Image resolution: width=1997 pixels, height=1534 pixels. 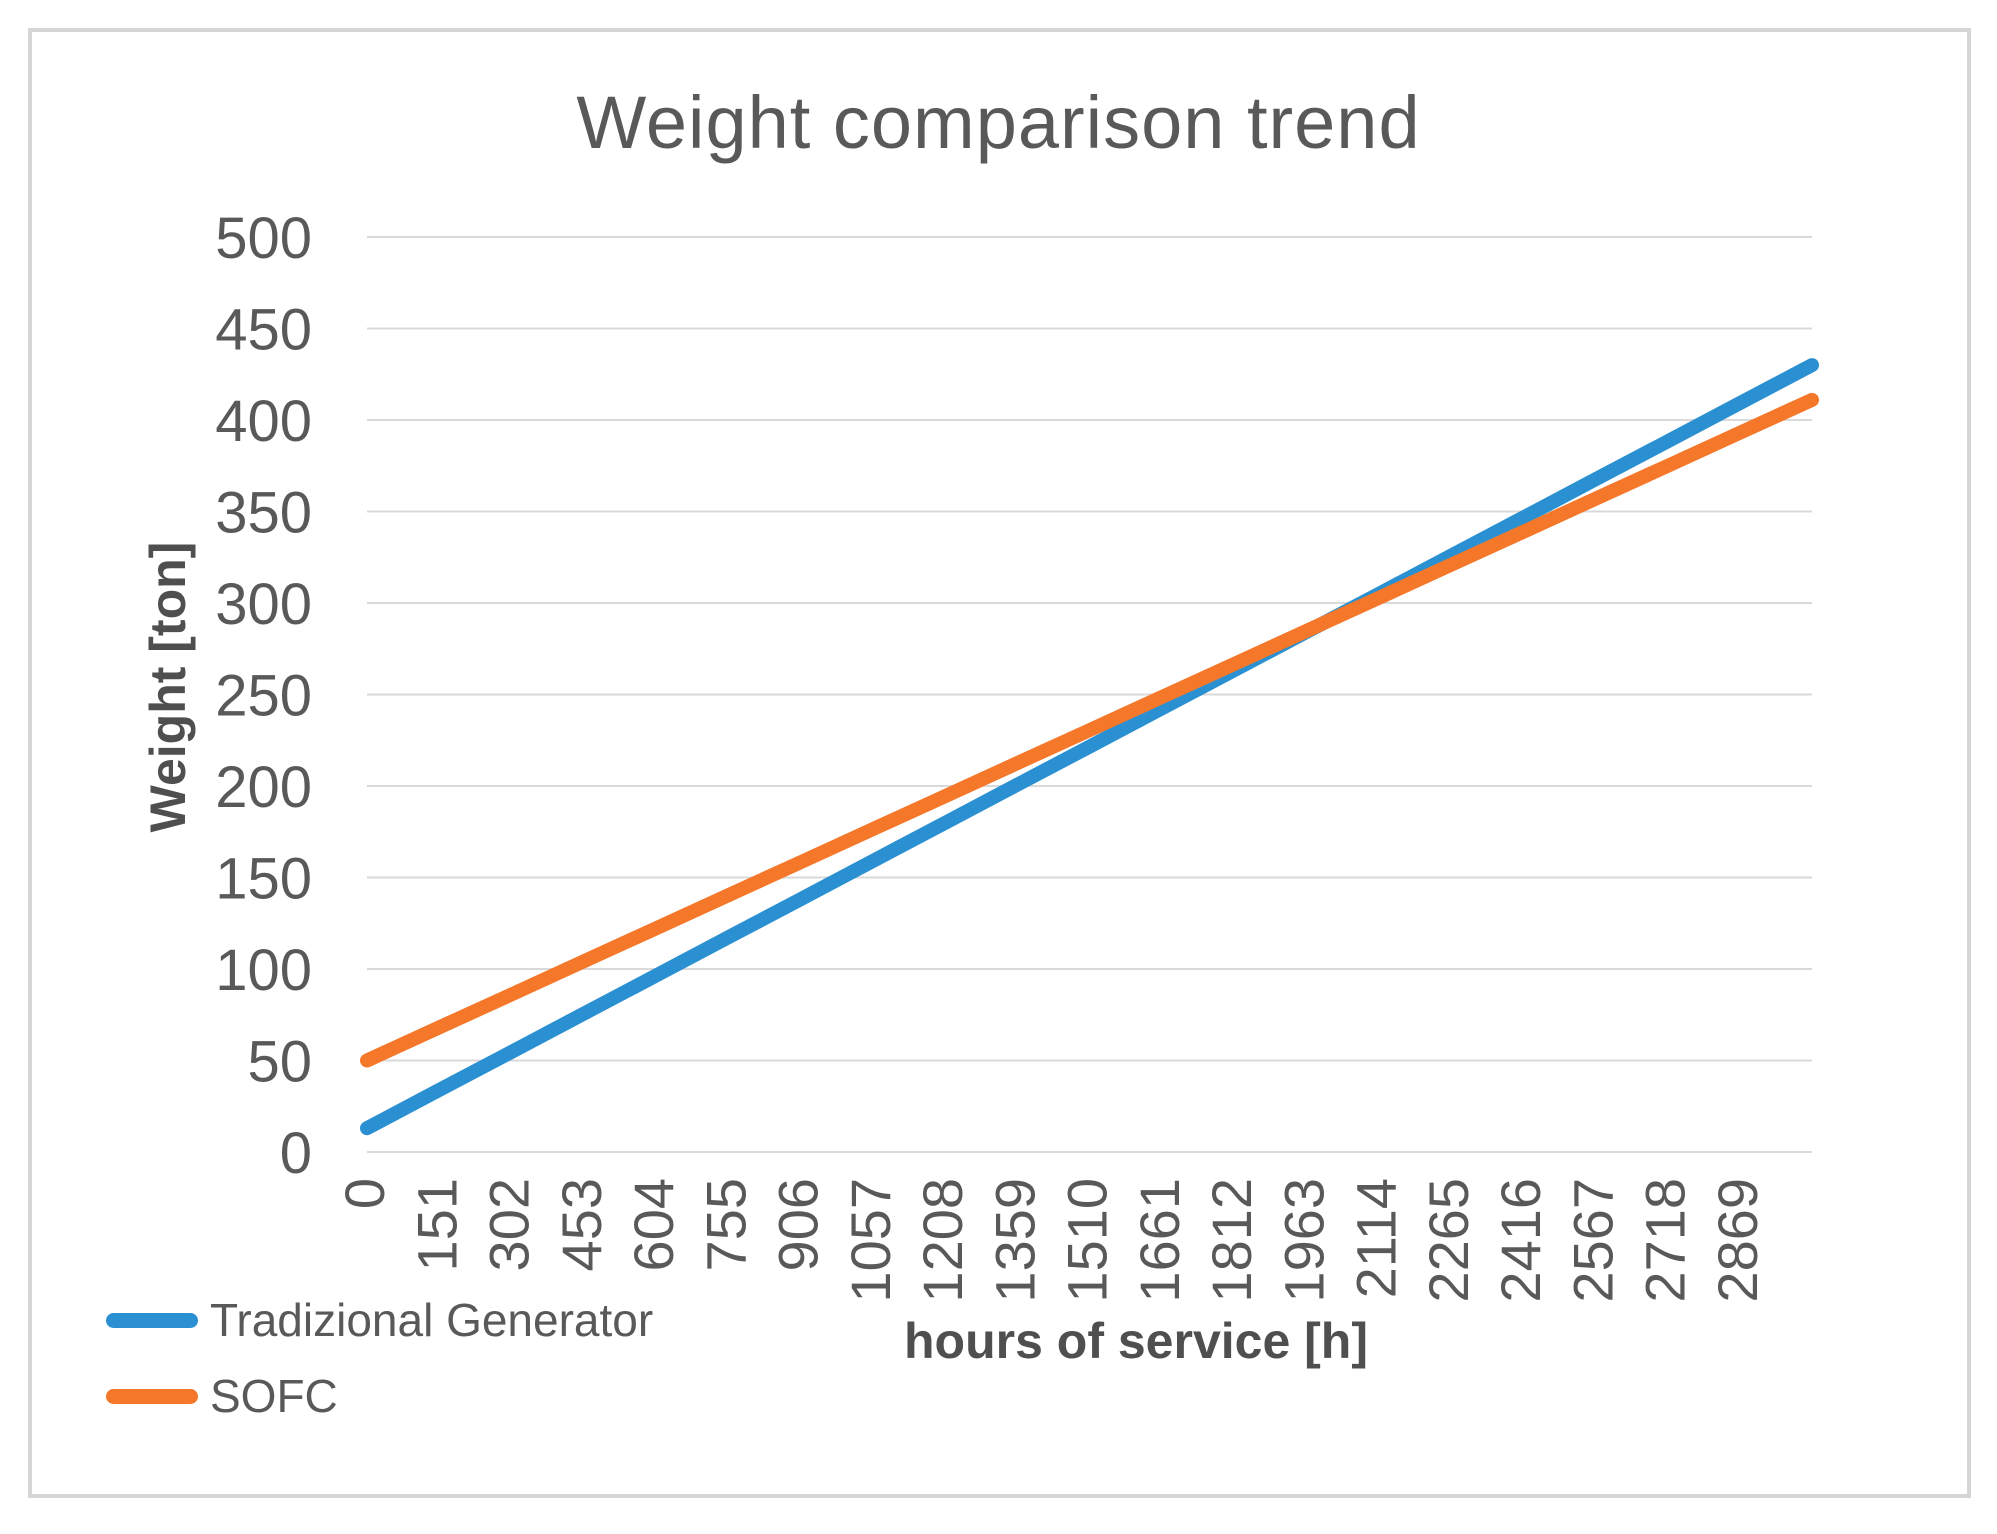 I want to click on y-tick-label: 500, so click(x=263, y=238).